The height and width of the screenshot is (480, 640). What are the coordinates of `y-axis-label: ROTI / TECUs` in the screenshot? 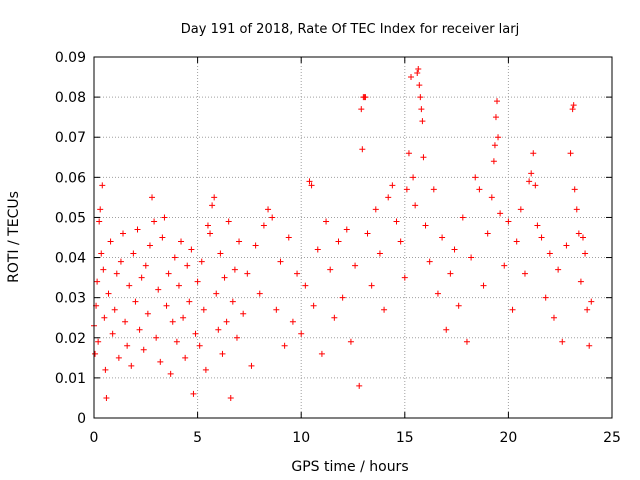 It's located at (14, 237).